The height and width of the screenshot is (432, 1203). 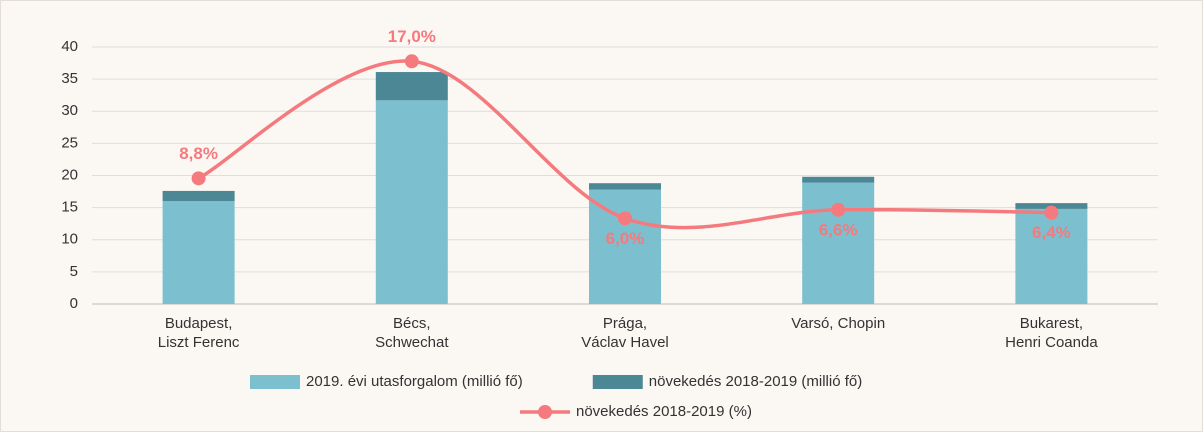 I want to click on data-label: 8,8%, so click(x=198, y=153).